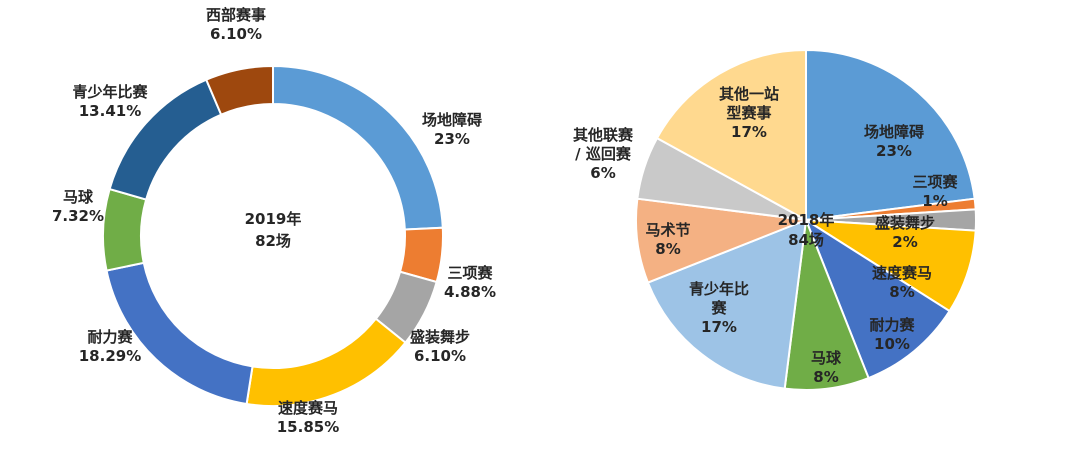 The height and width of the screenshot is (457, 1080). I want to click on pie-label-0: 场地障碍 23%, so click(894, 141).